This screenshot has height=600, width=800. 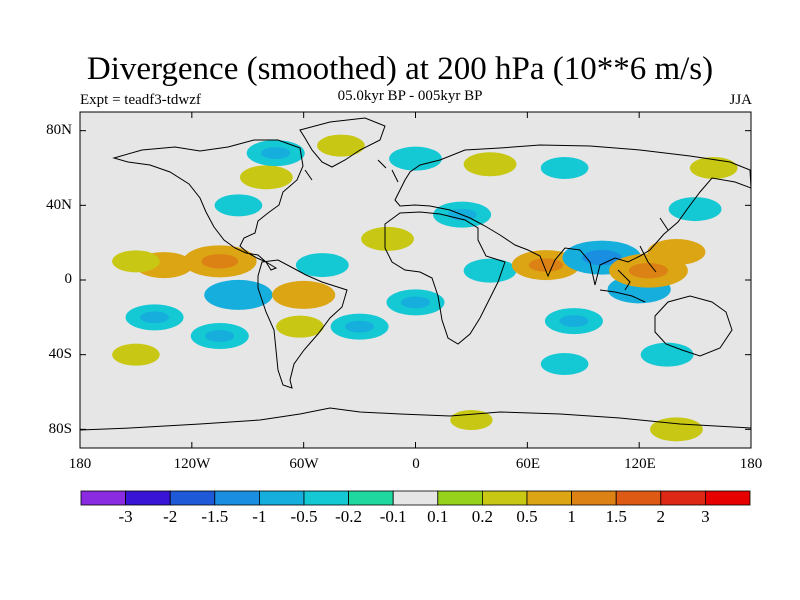 I want to click on colorbar-label: -0.2, so click(x=349, y=516).